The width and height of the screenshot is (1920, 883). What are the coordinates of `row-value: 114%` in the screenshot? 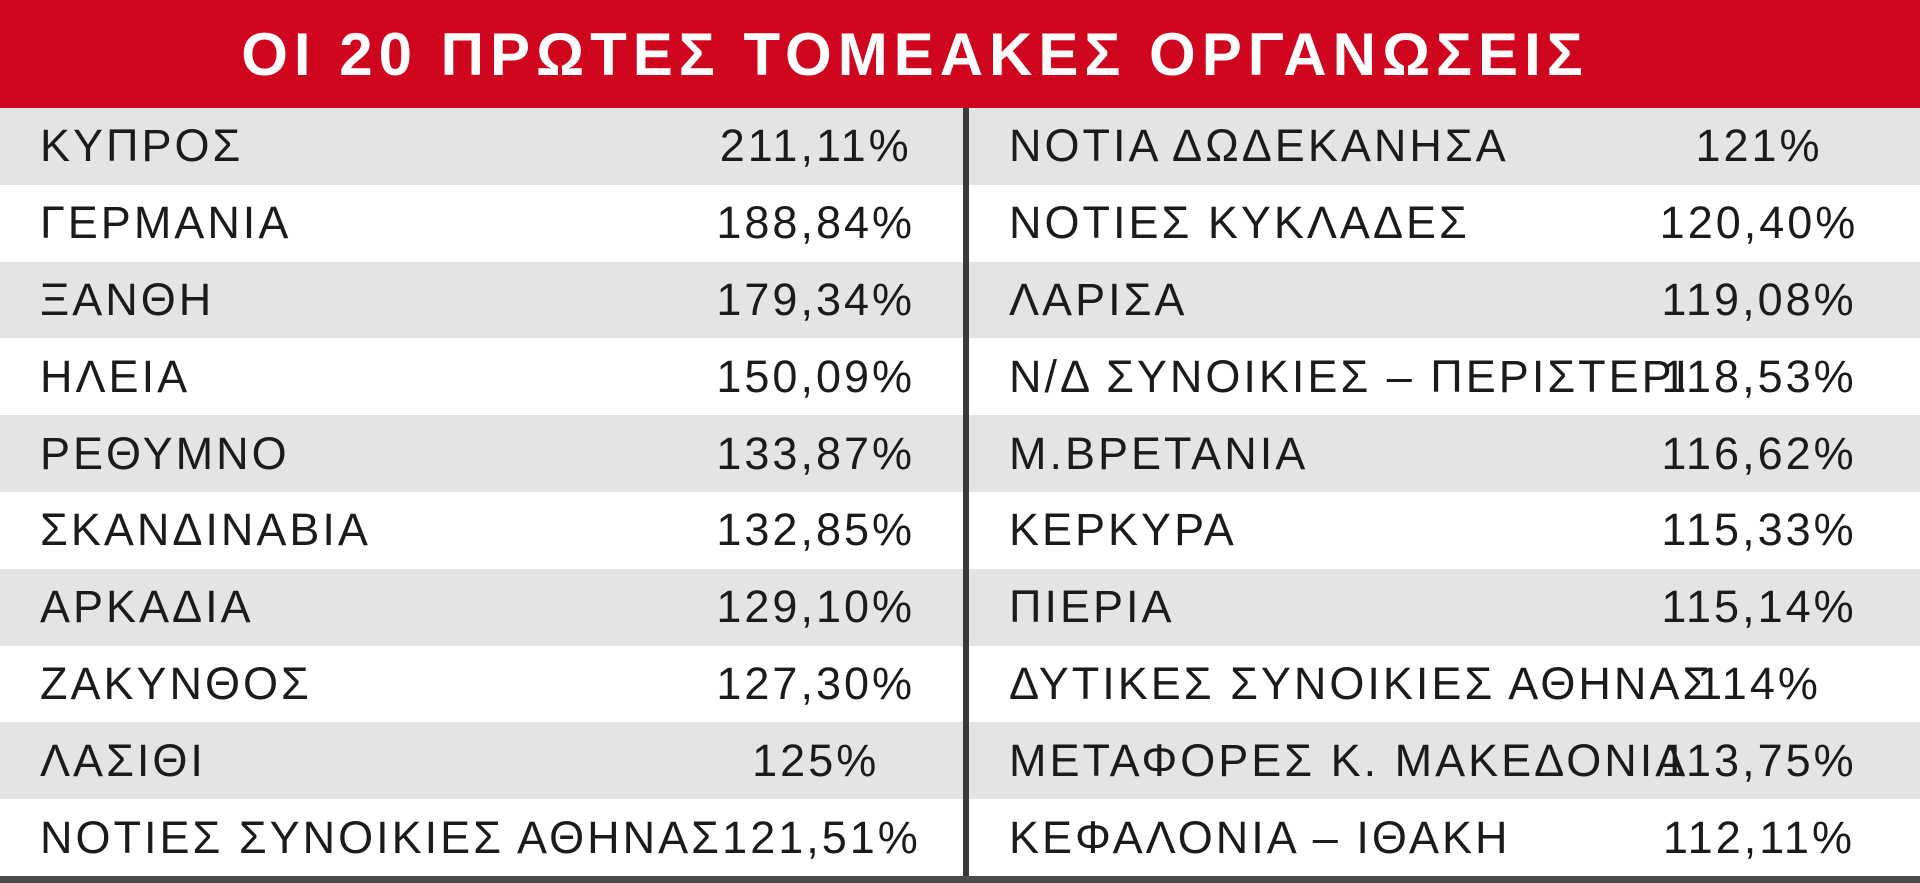 It's located at (1759, 683).